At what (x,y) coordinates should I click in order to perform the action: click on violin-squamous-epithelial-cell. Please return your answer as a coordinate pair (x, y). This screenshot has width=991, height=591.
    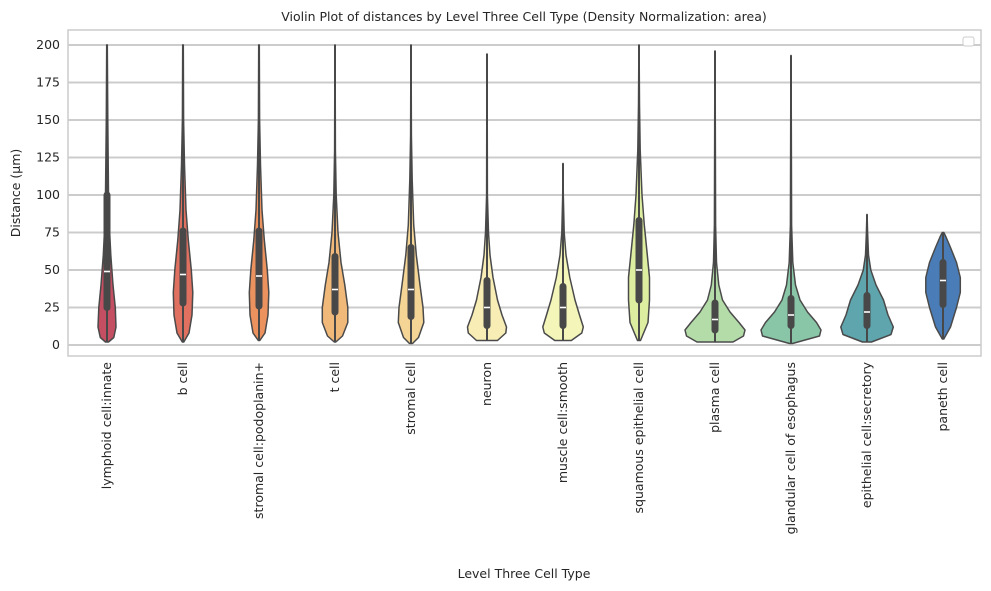
    Looking at the image, I should click on (639, 193).